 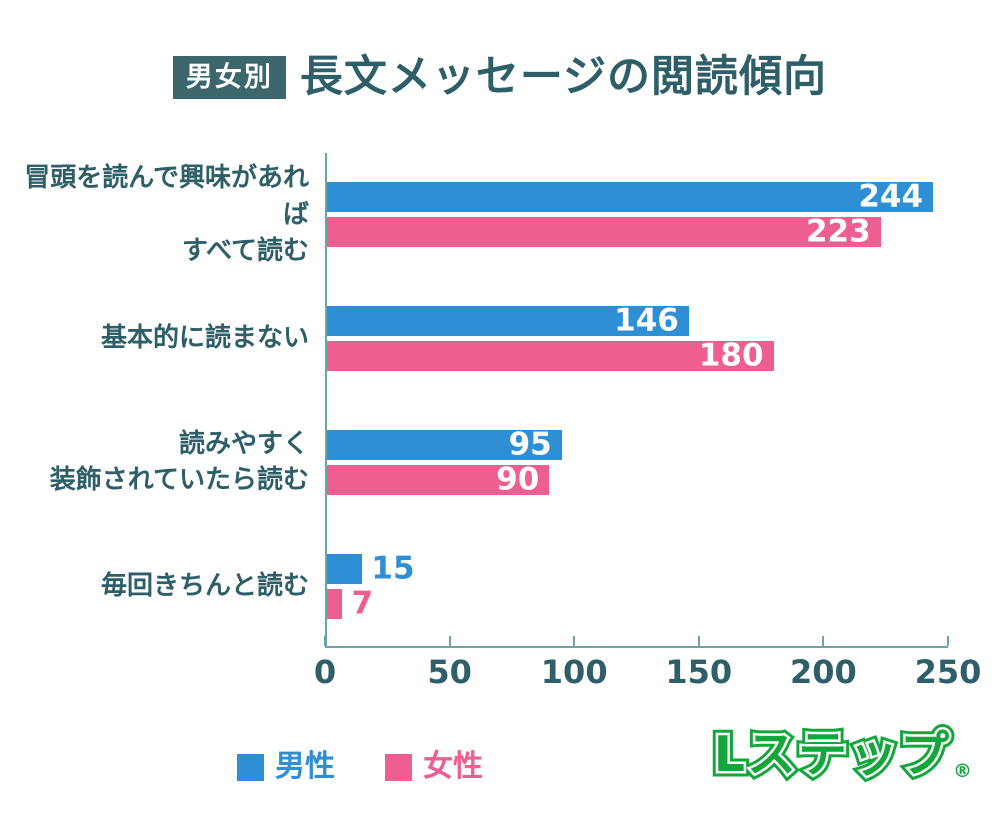 What do you see at coordinates (636, 647) in the screenshot?
I see `x-axis-line` at bounding box center [636, 647].